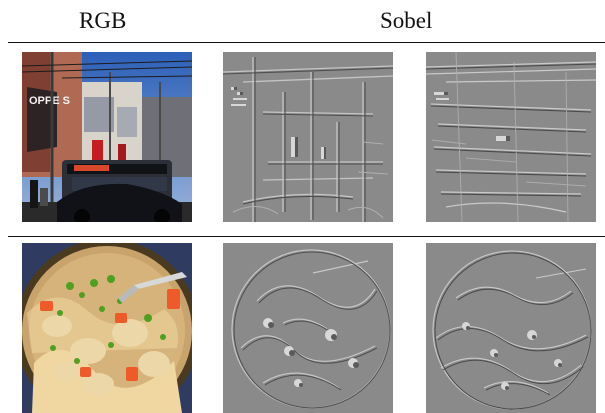 The width and height of the screenshot is (605, 413). I want to click on street-rgb-image: OPPE S, so click(107, 137).